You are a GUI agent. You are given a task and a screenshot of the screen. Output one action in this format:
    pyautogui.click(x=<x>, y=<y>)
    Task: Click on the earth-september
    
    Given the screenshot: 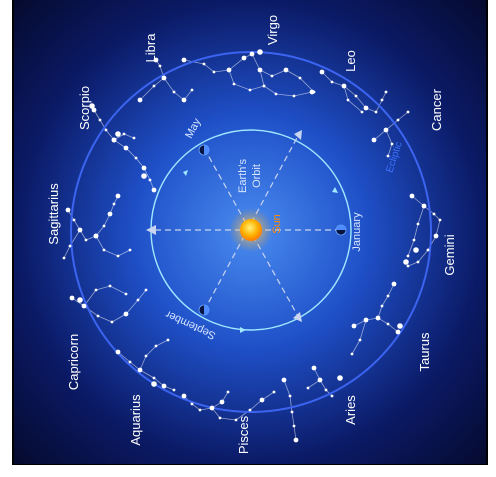 What is the action you would take?
    pyautogui.click(x=204, y=310)
    